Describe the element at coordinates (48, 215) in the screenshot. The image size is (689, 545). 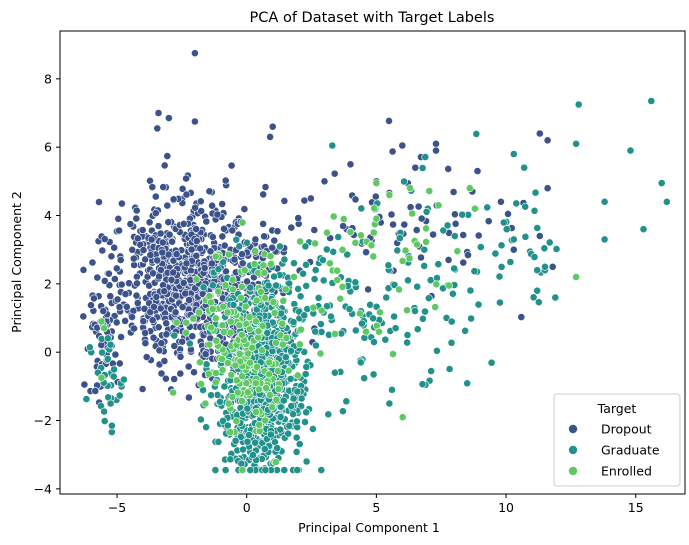
I see `y-tick-label: 4` at that location.